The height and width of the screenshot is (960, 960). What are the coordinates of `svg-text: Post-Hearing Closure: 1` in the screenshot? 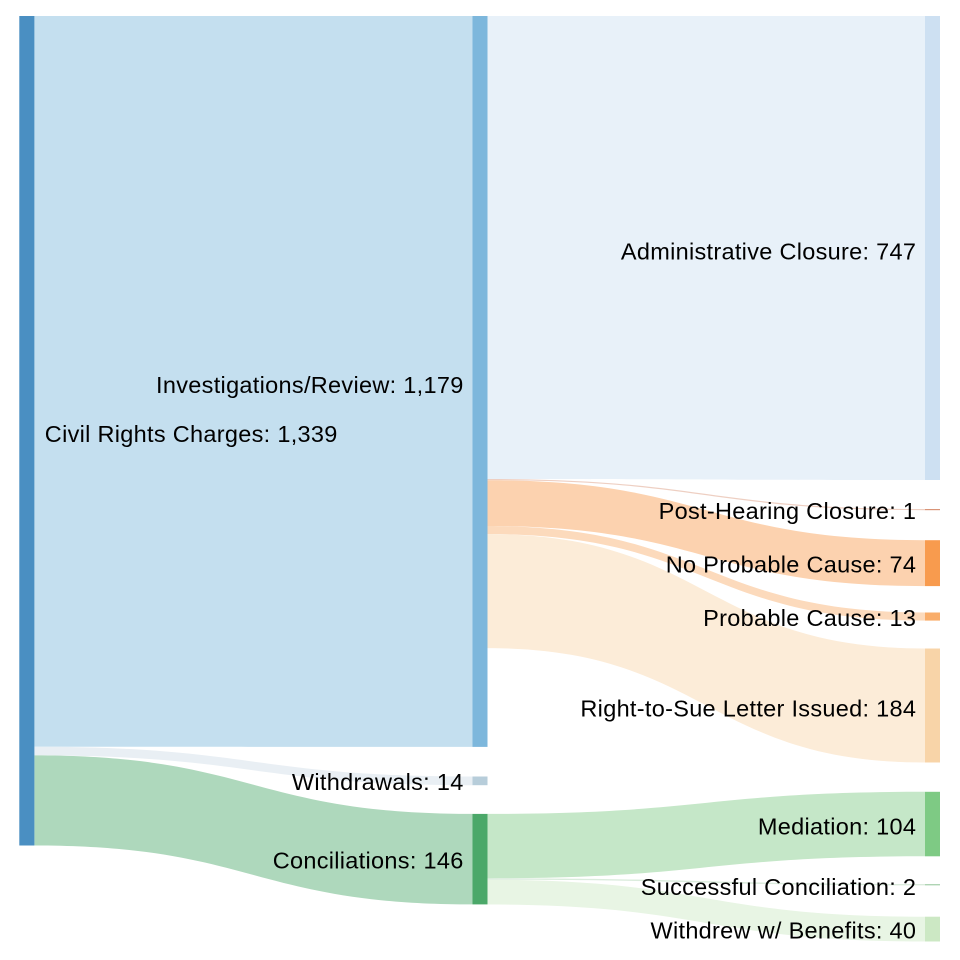 It's located at (788, 511).